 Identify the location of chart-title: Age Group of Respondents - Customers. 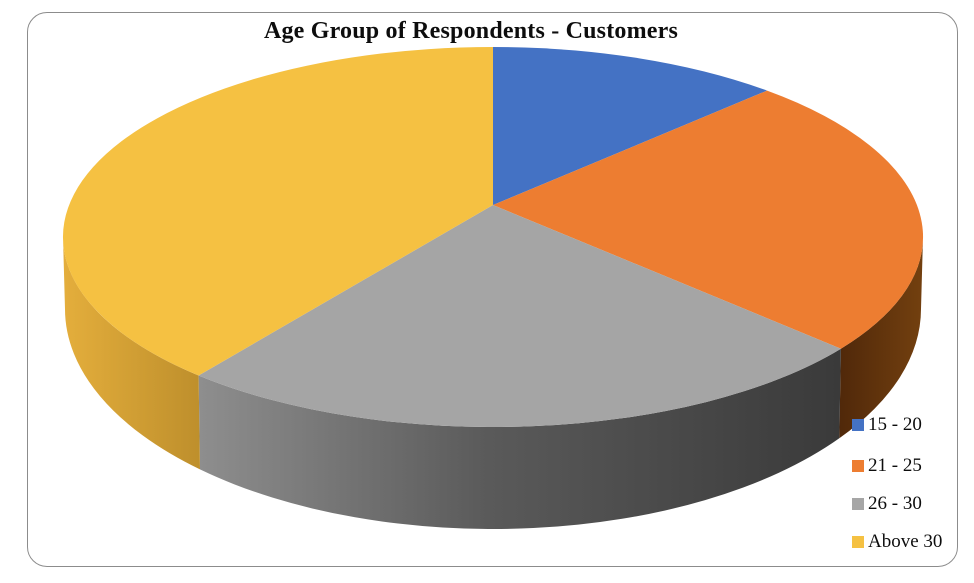
(471, 31).